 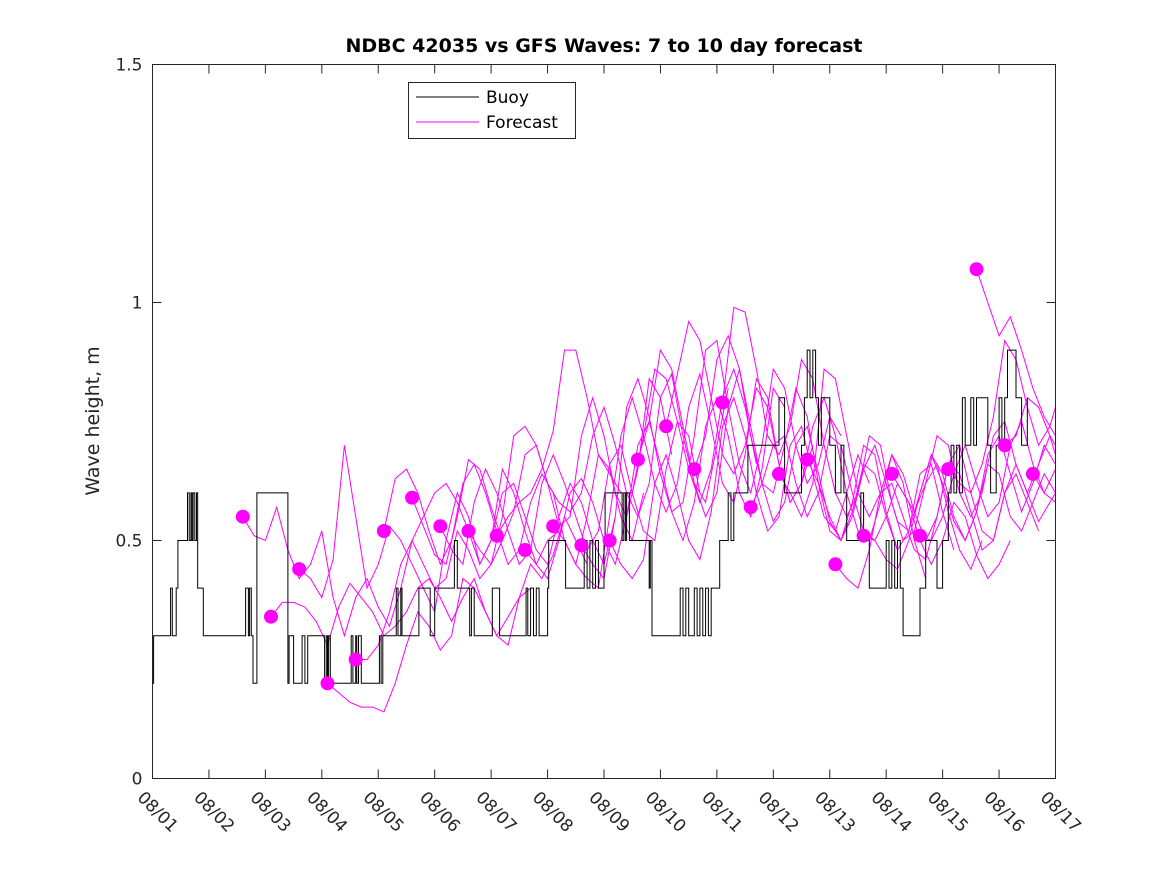 I want to click on legend-box, so click(x=492, y=110).